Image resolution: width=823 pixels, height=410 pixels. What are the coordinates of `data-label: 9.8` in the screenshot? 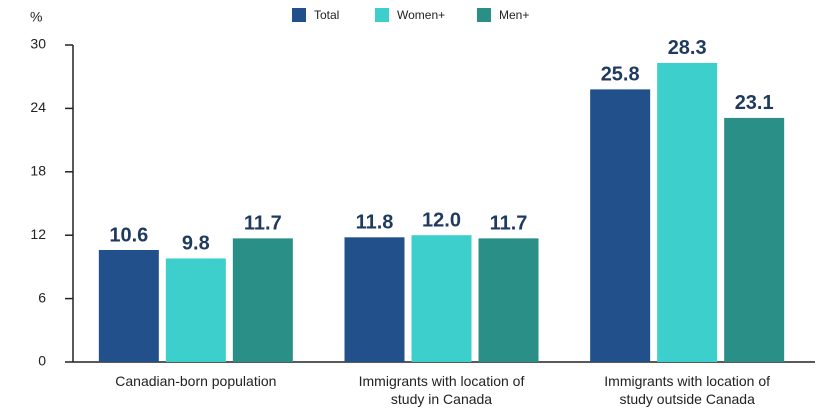 It's located at (196, 244).